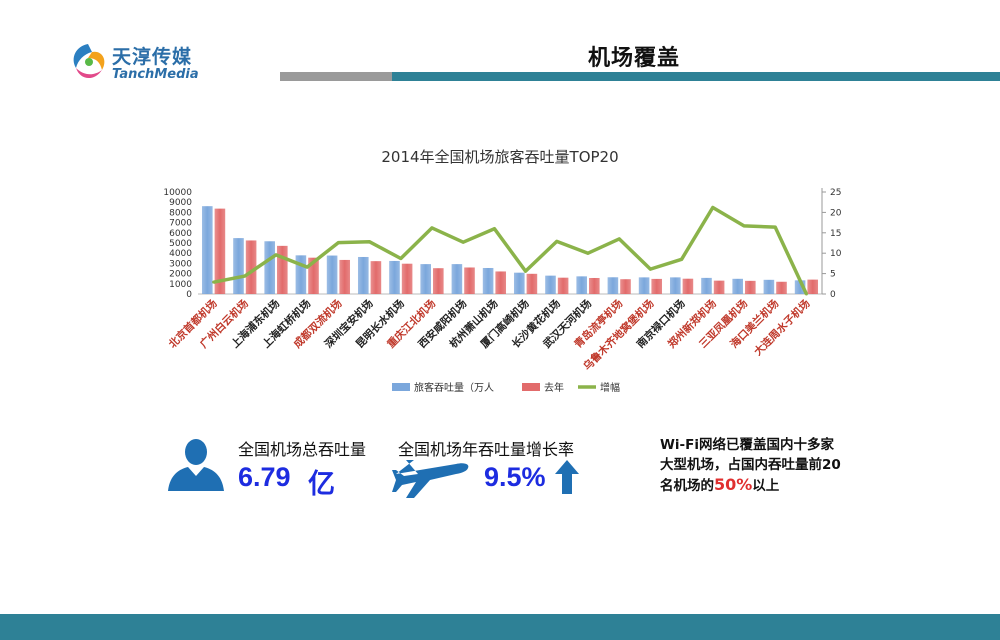 This screenshot has height=640, width=1000. Describe the element at coordinates (500, 627) in the screenshot. I see `footer-band` at that location.